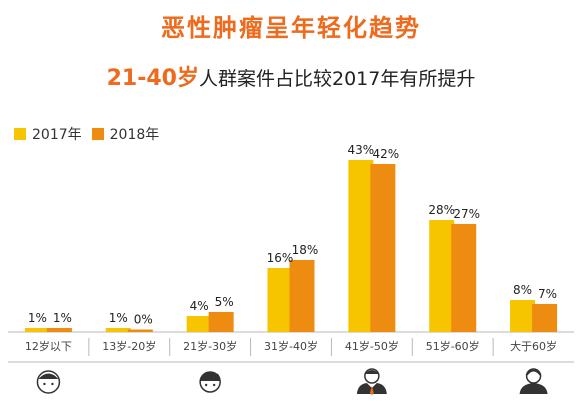 This screenshot has width=582, height=401. I want to click on legend-swatch-2018, so click(97, 134).